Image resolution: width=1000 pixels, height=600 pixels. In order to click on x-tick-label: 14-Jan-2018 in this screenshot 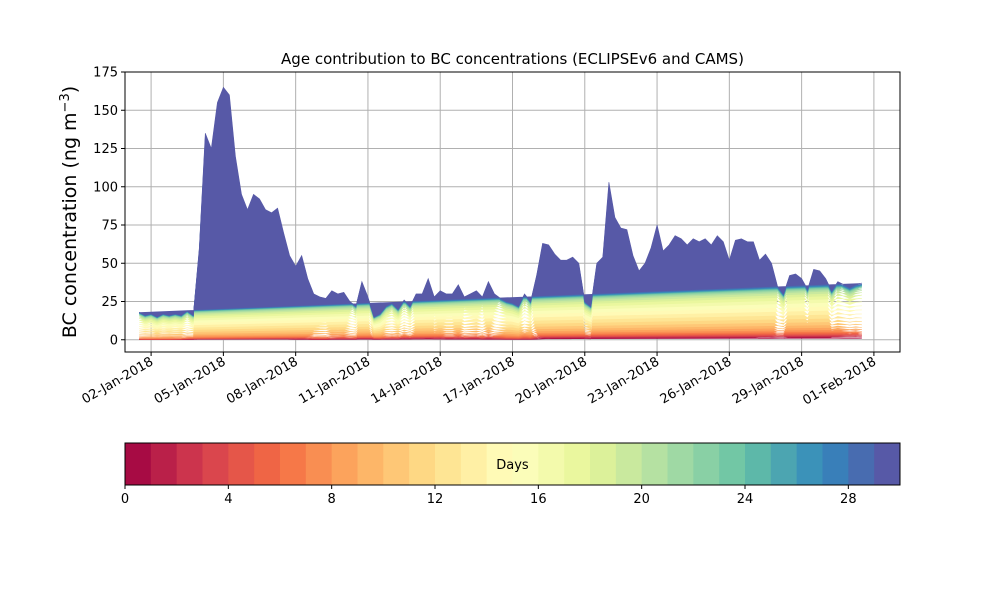, I will do `click(407, 380)`.